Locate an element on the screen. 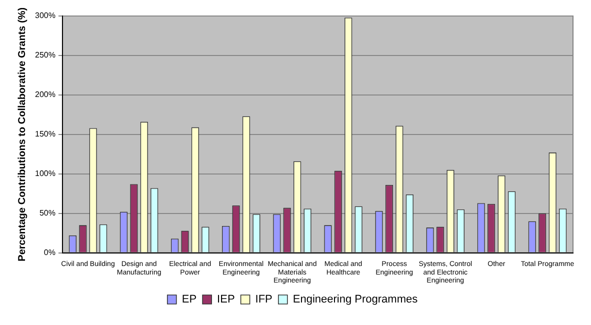 The width and height of the screenshot is (591, 325). y-axis-title: Percentage Contributions to Collaborative Grants (%) is located at coordinates (22, 134).